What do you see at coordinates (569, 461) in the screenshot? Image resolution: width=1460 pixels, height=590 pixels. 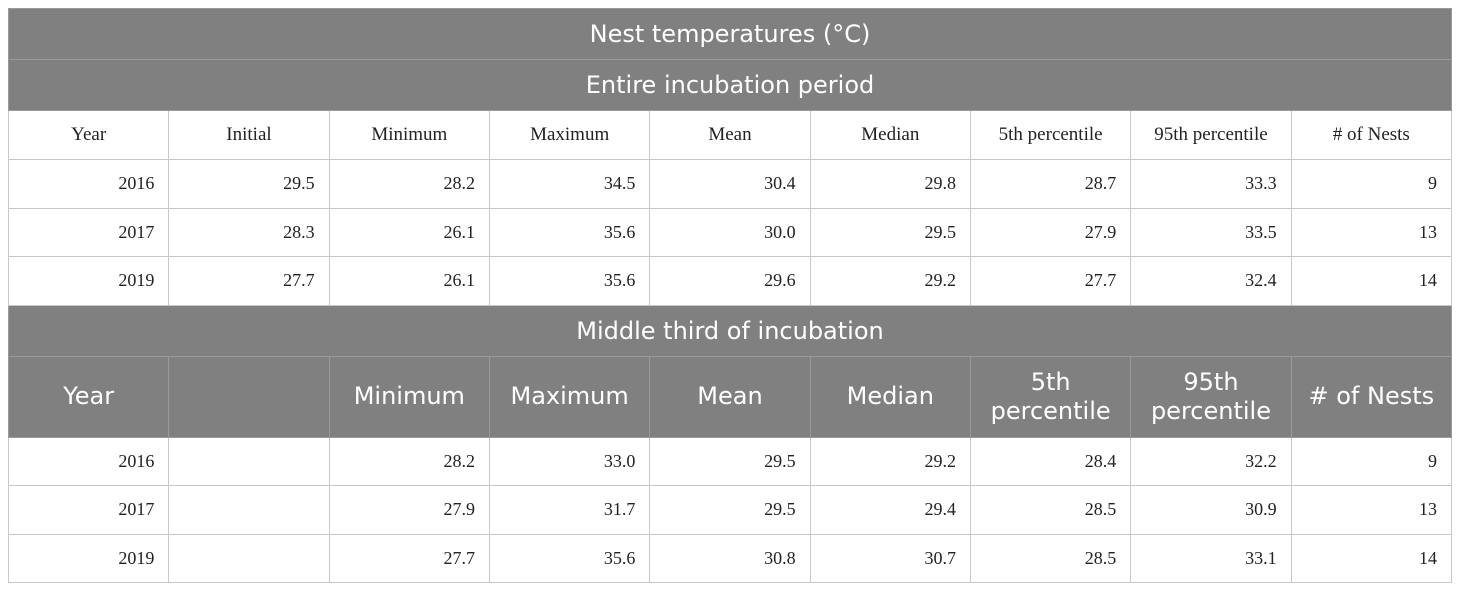 I see `data-cell: 33.0` at bounding box center [569, 461].